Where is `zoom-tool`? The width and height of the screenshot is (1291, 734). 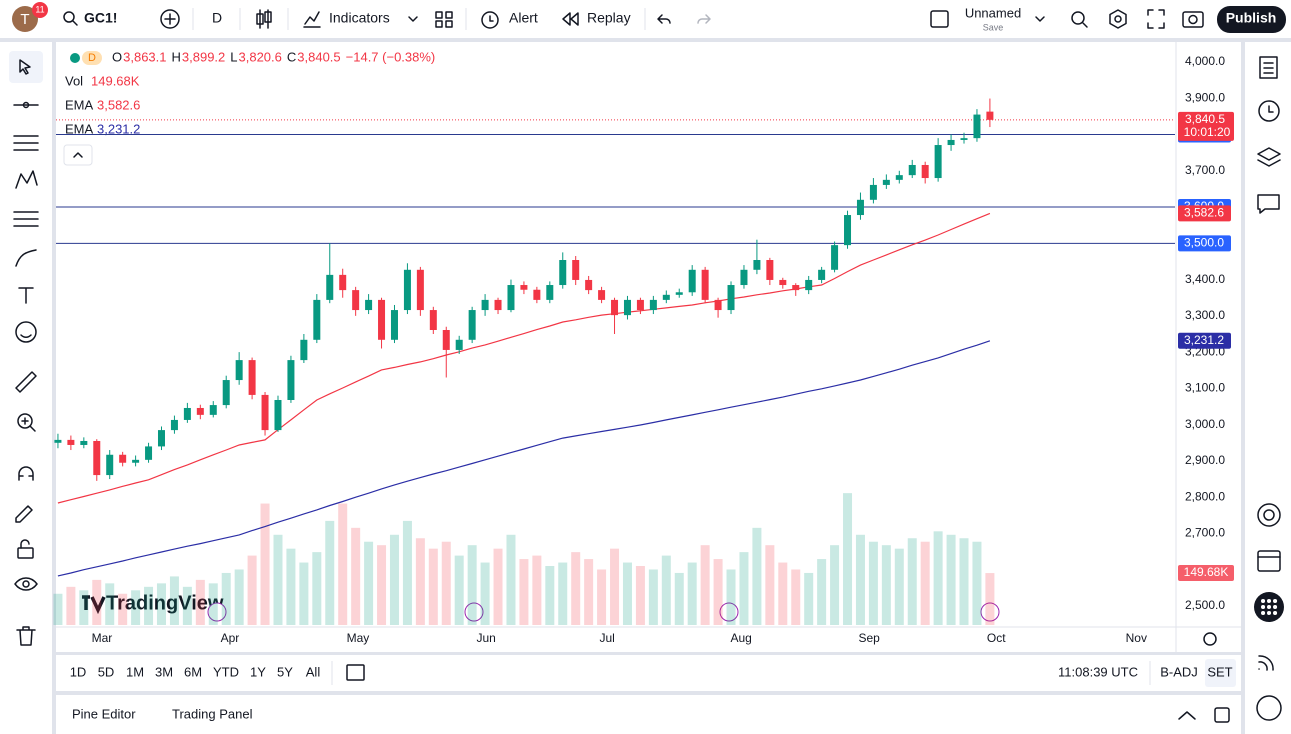 zoom-tool is located at coordinates (25, 421).